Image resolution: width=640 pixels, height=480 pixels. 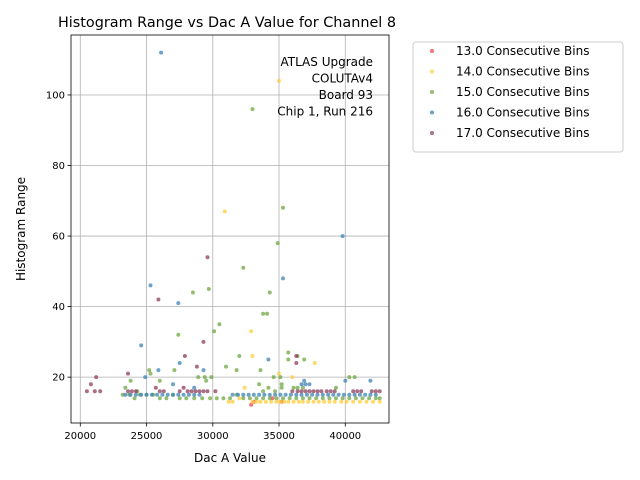 What do you see at coordinates (518, 97) in the screenshot?
I see `legend-frame` at bounding box center [518, 97].